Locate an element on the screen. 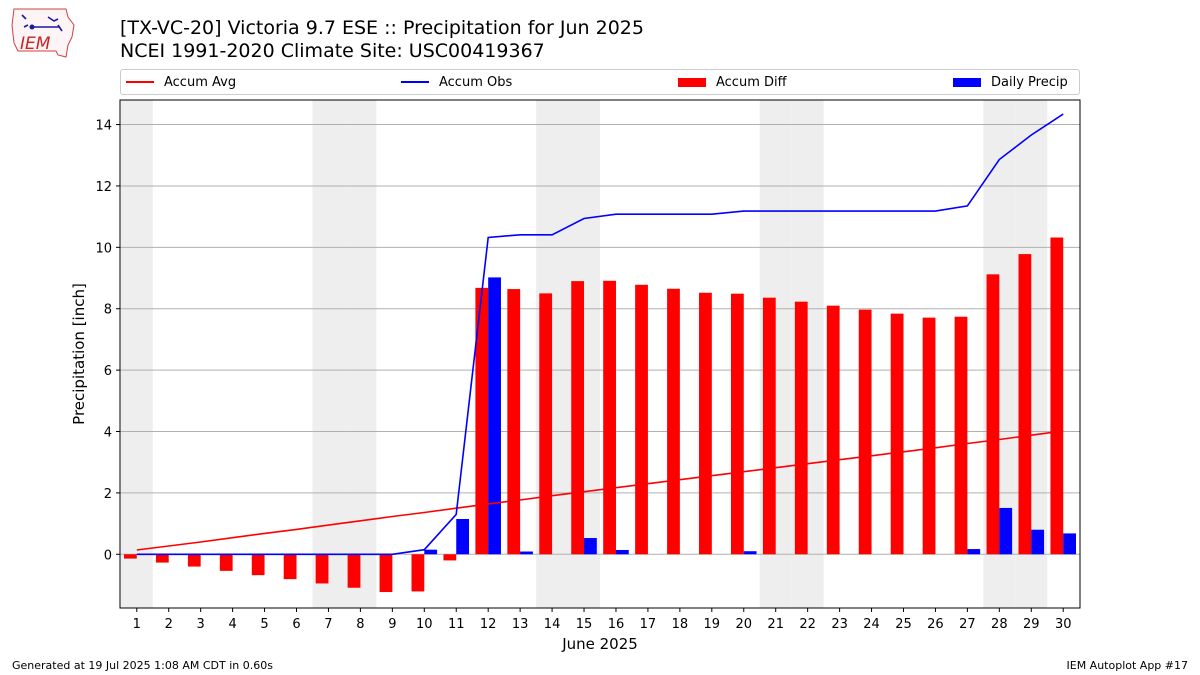 The width and height of the screenshot is (1200, 675). y-tick-label-14: 14 is located at coordinates (103, 126).